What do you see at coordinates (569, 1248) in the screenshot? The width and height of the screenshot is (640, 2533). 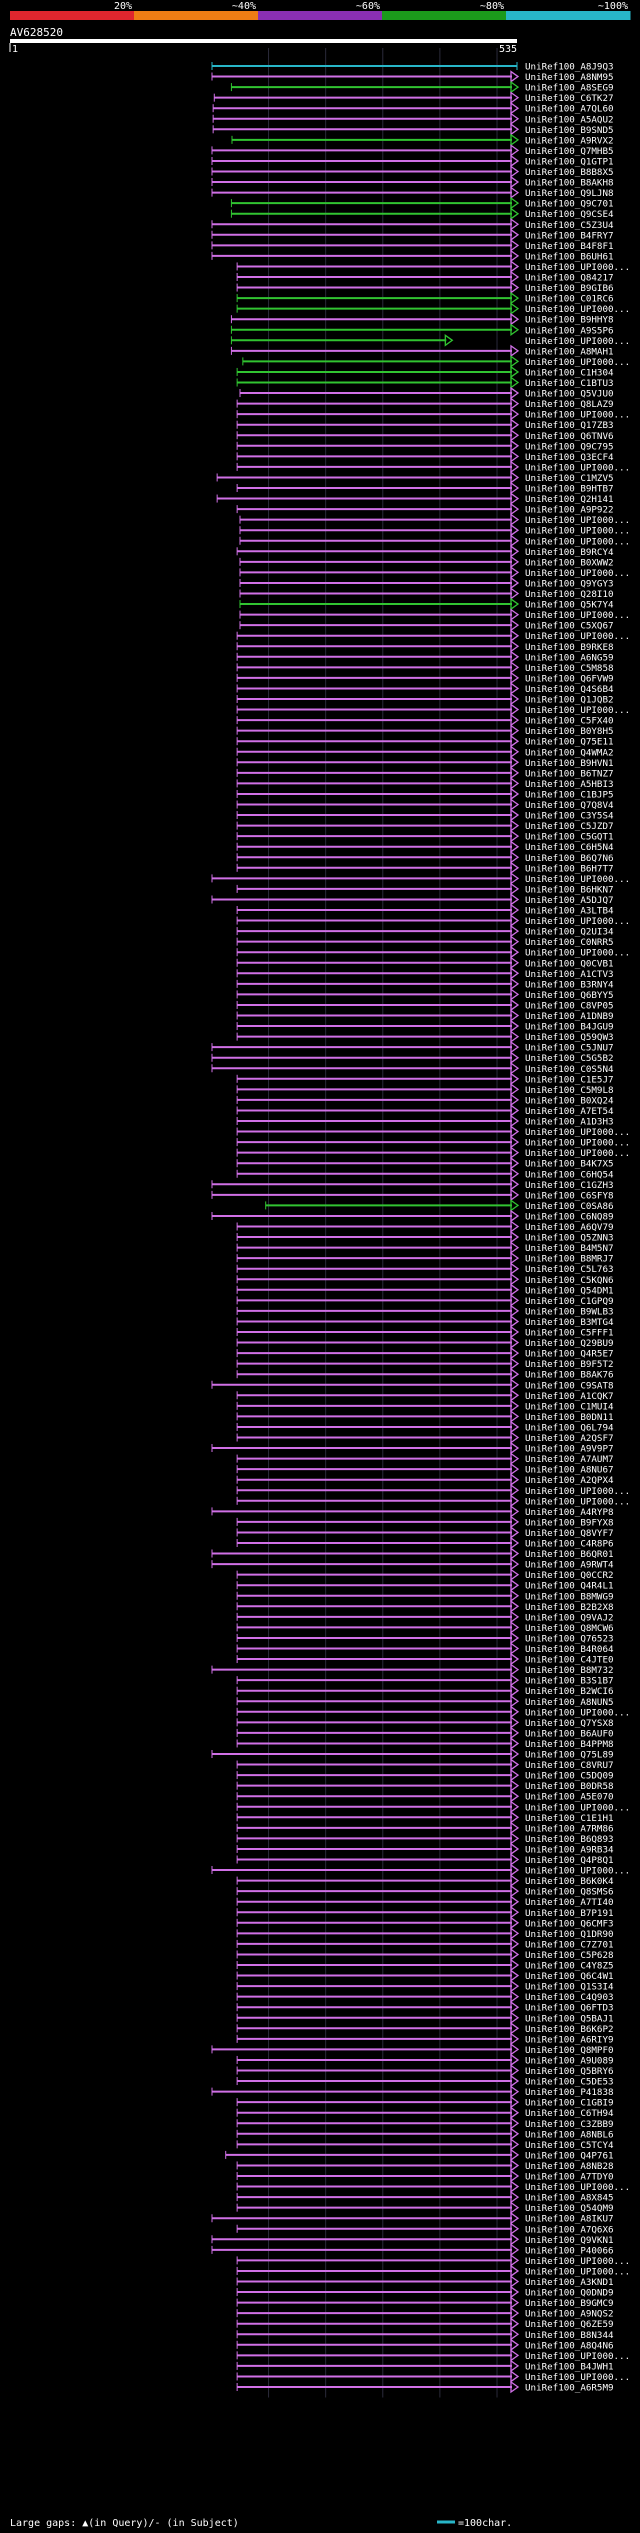 I see `hit-label: UniRef100_B4M5N7` at bounding box center [569, 1248].